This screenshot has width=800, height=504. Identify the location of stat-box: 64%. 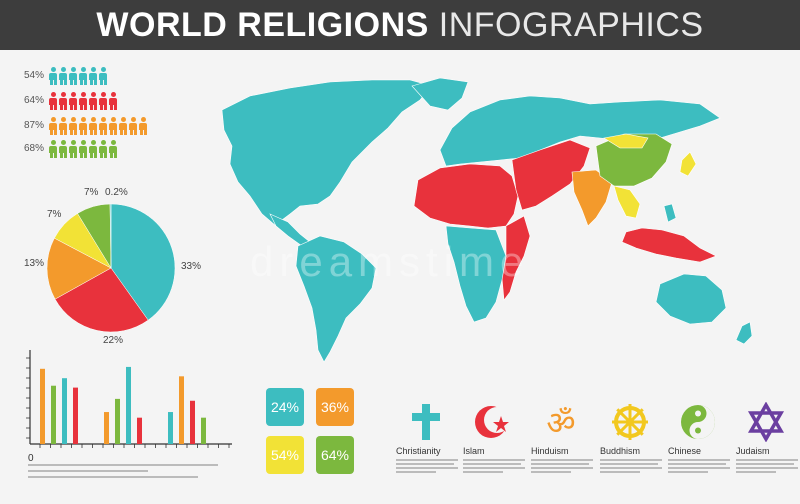
(335, 455).